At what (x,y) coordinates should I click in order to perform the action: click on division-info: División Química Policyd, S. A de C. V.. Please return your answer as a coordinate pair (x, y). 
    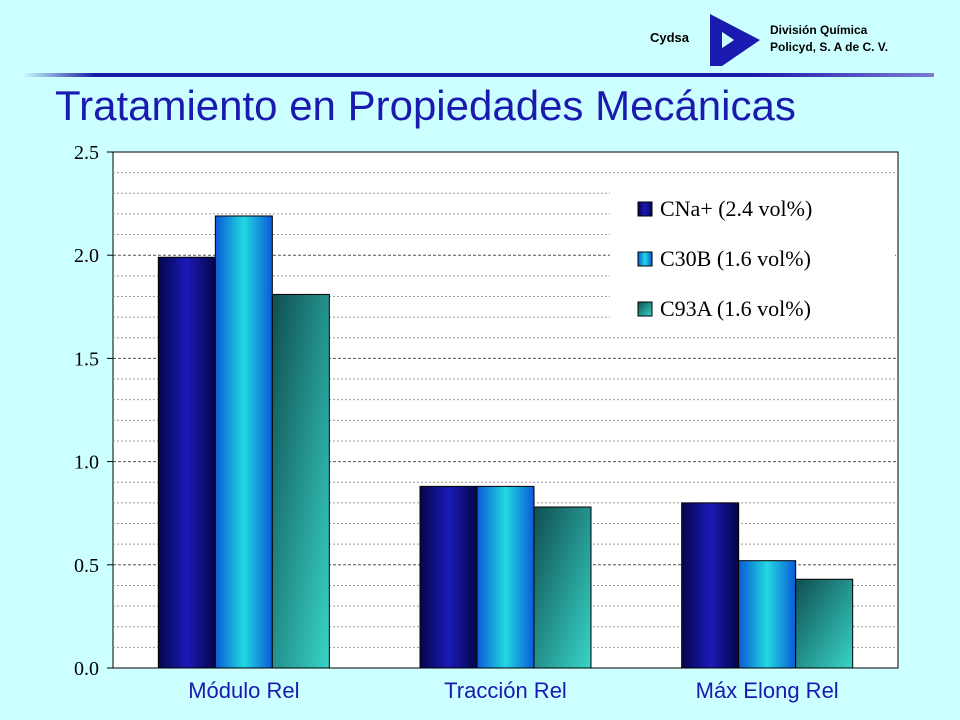
    Looking at the image, I should click on (829, 39).